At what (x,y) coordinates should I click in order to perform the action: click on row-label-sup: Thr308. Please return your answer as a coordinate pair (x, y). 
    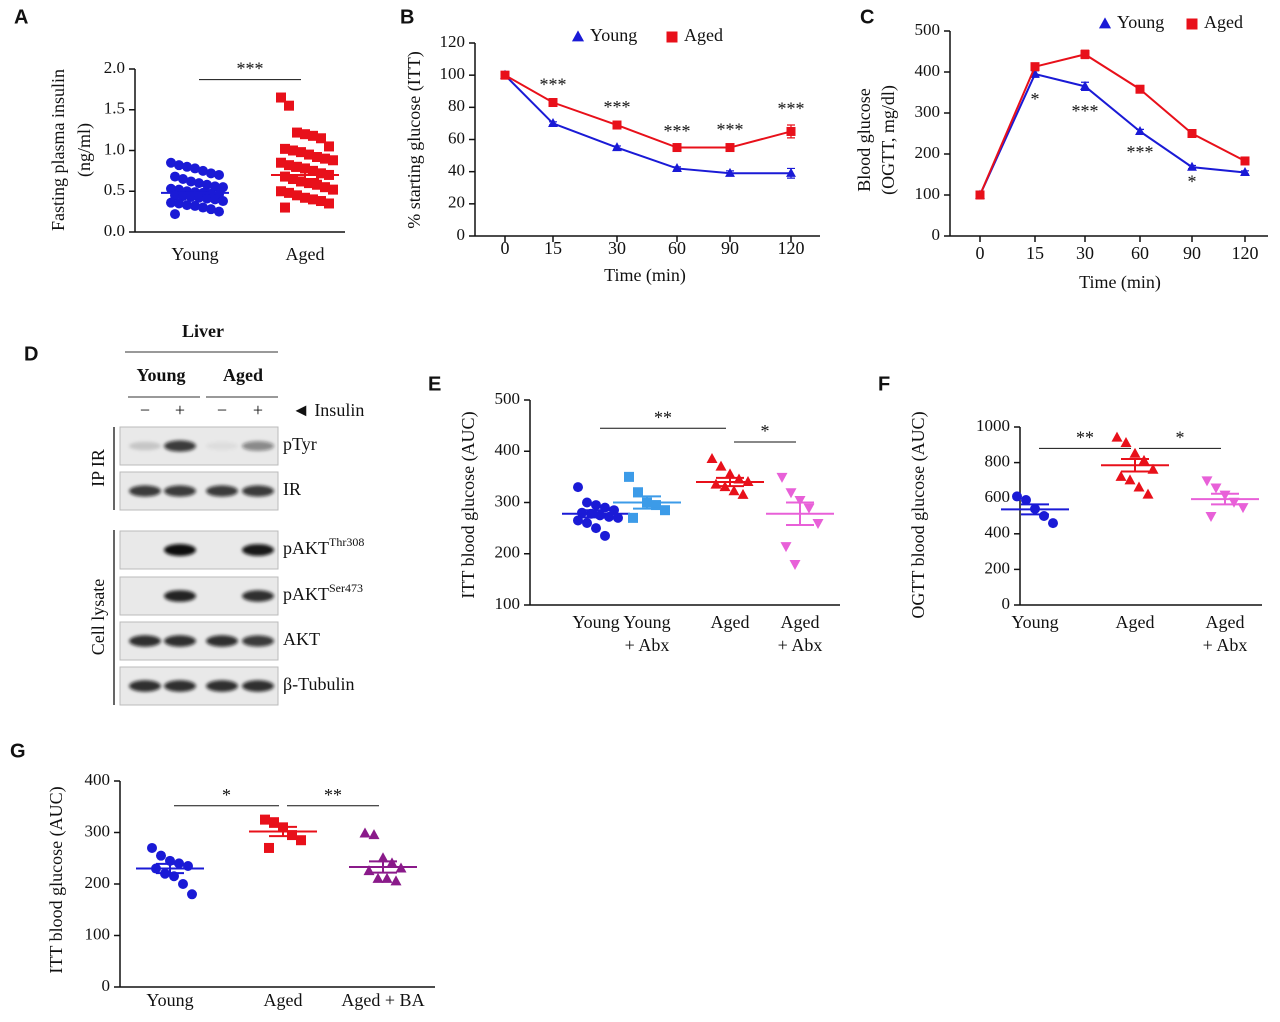
    Looking at the image, I should click on (346, 542).